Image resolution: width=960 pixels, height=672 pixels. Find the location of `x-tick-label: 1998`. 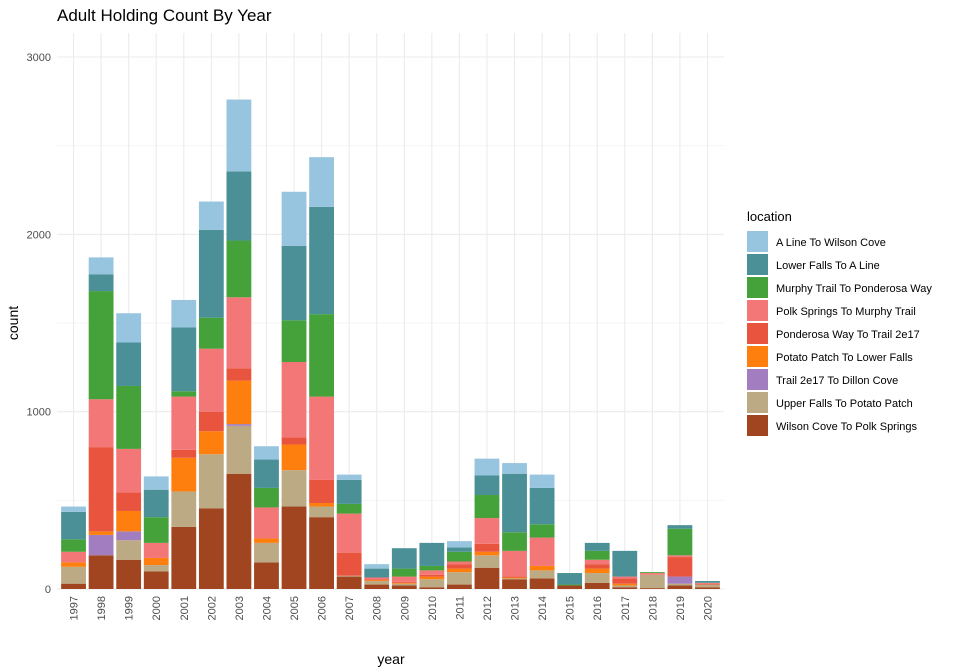

x-tick-label: 1998 is located at coordinates (102, 608).